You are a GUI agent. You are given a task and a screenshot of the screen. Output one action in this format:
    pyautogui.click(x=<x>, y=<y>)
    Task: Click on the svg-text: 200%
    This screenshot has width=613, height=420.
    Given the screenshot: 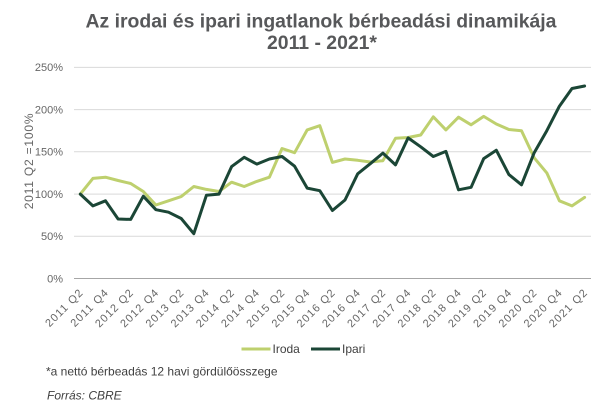 What is the action you would take?
    pyautogui.click(x=49, y=110)
    